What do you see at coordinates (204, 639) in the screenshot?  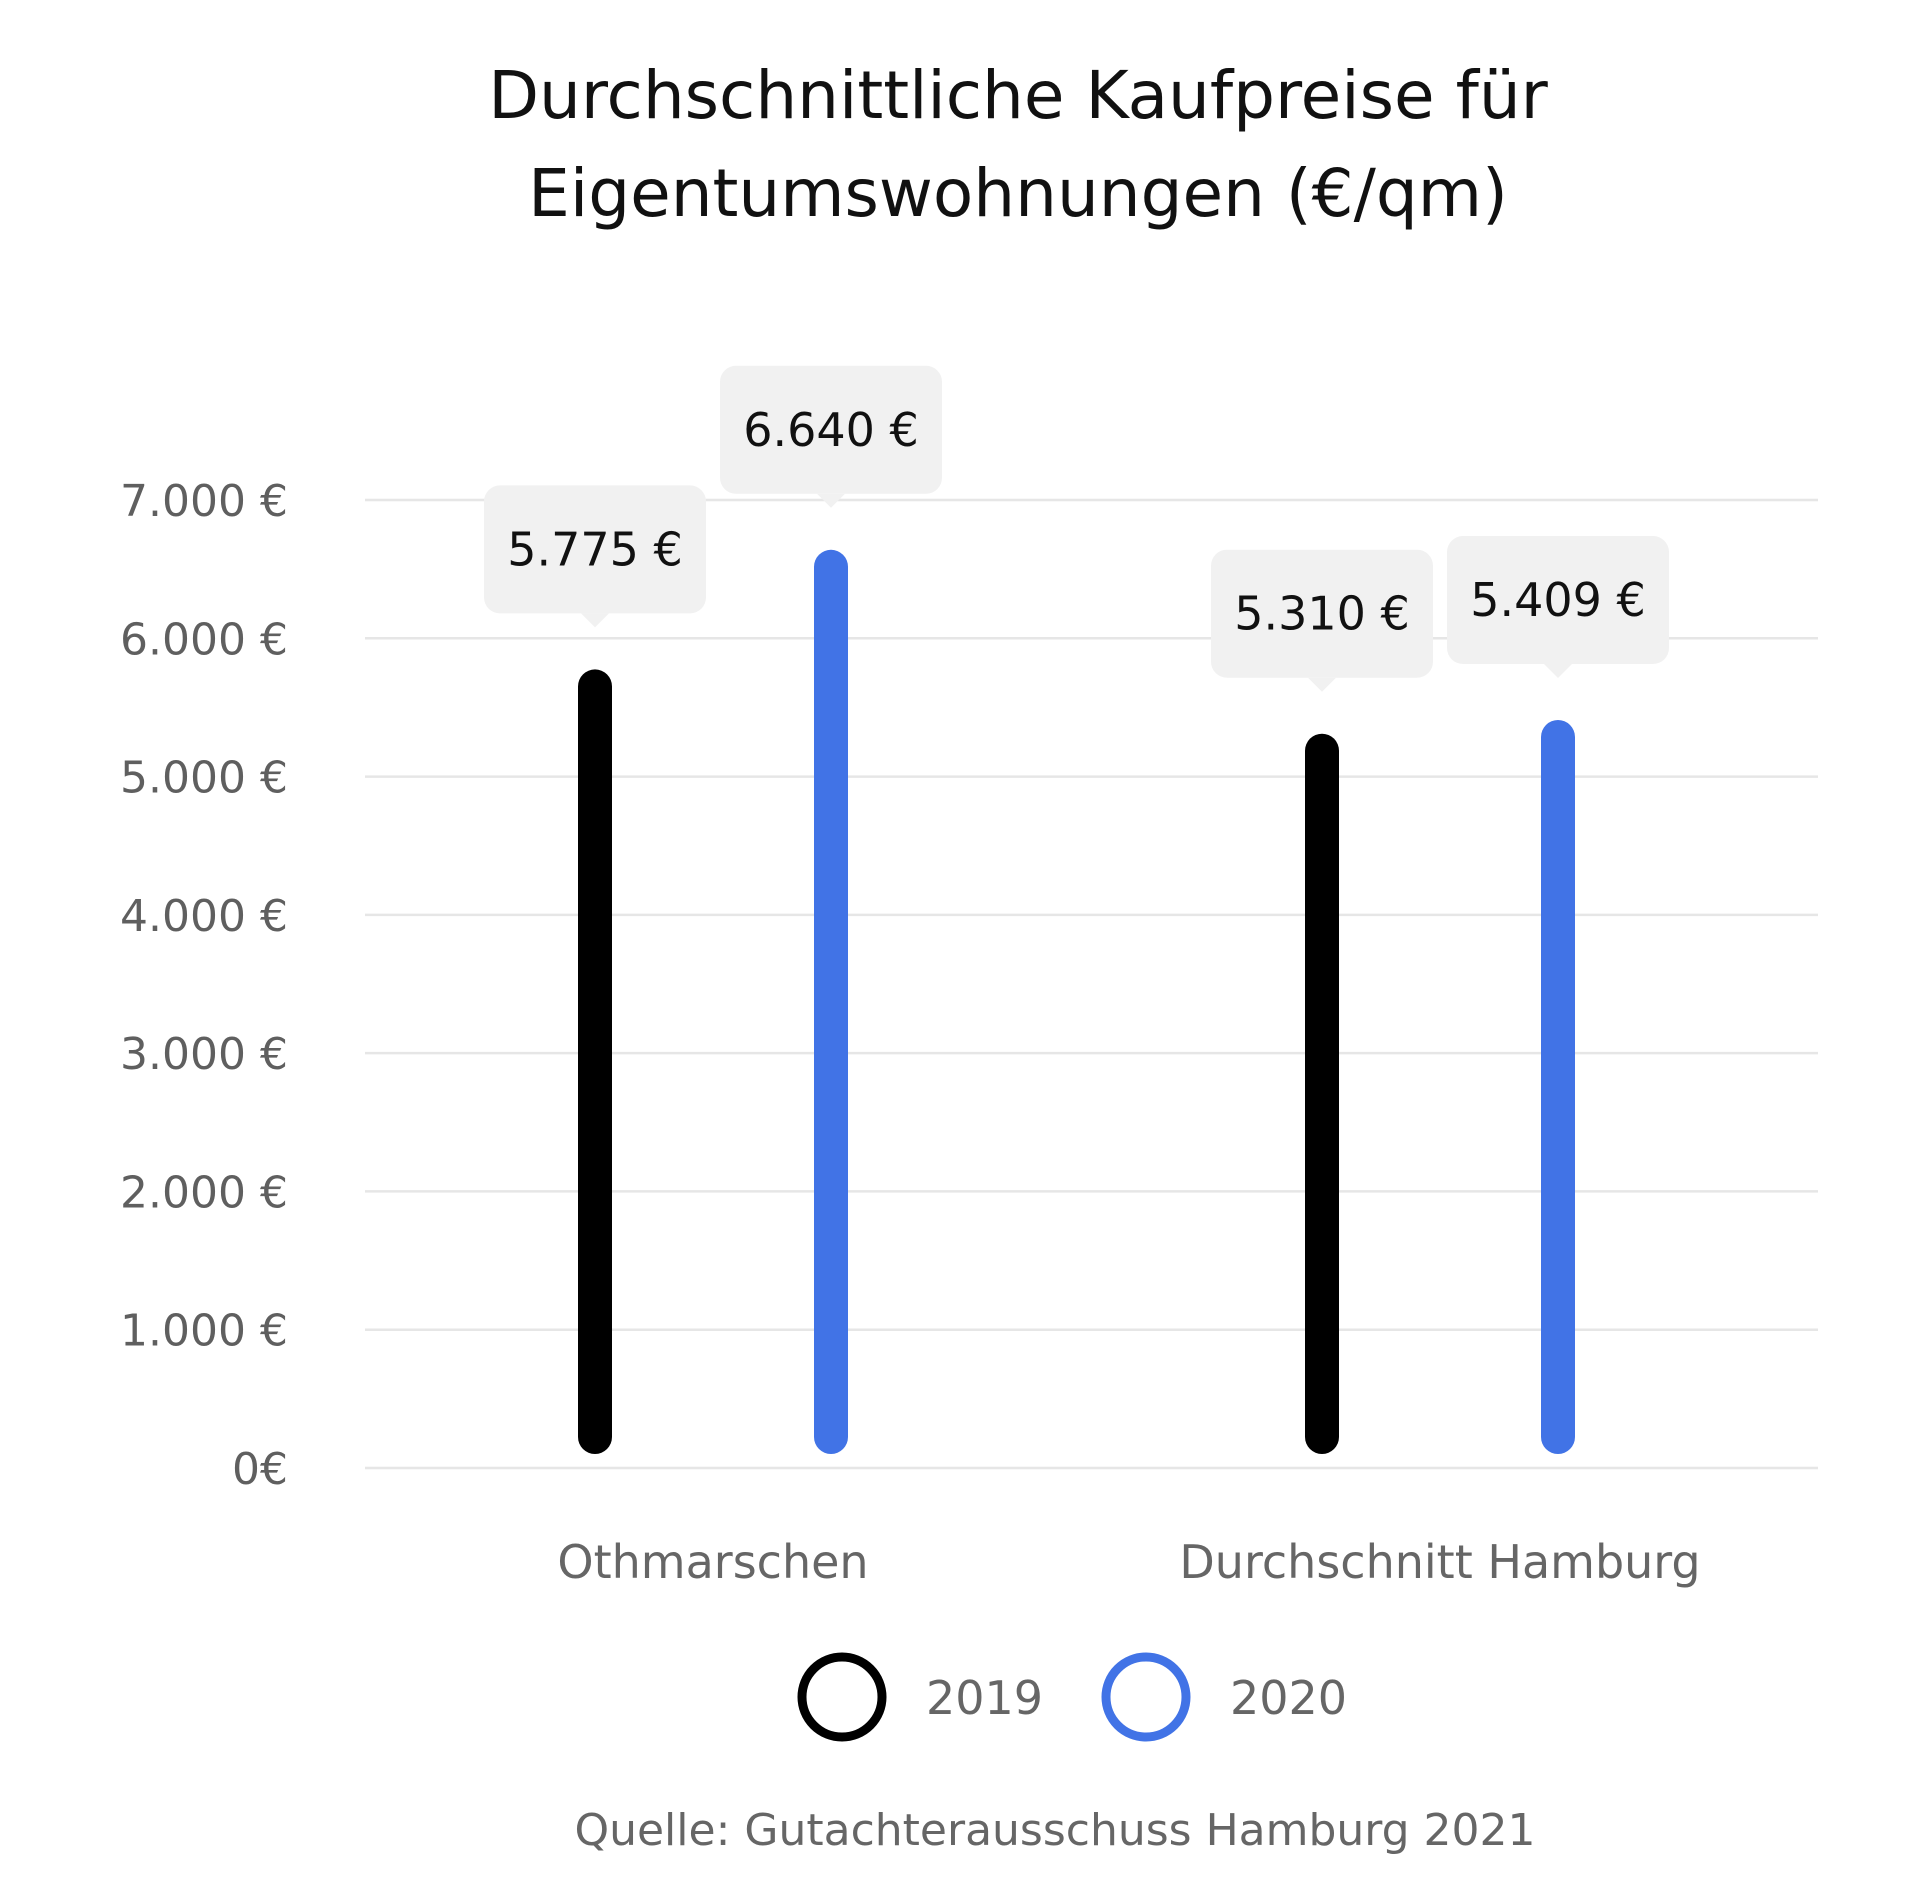 I see `y-tick-label: 6.000 €` at bounding box center [204, 639].